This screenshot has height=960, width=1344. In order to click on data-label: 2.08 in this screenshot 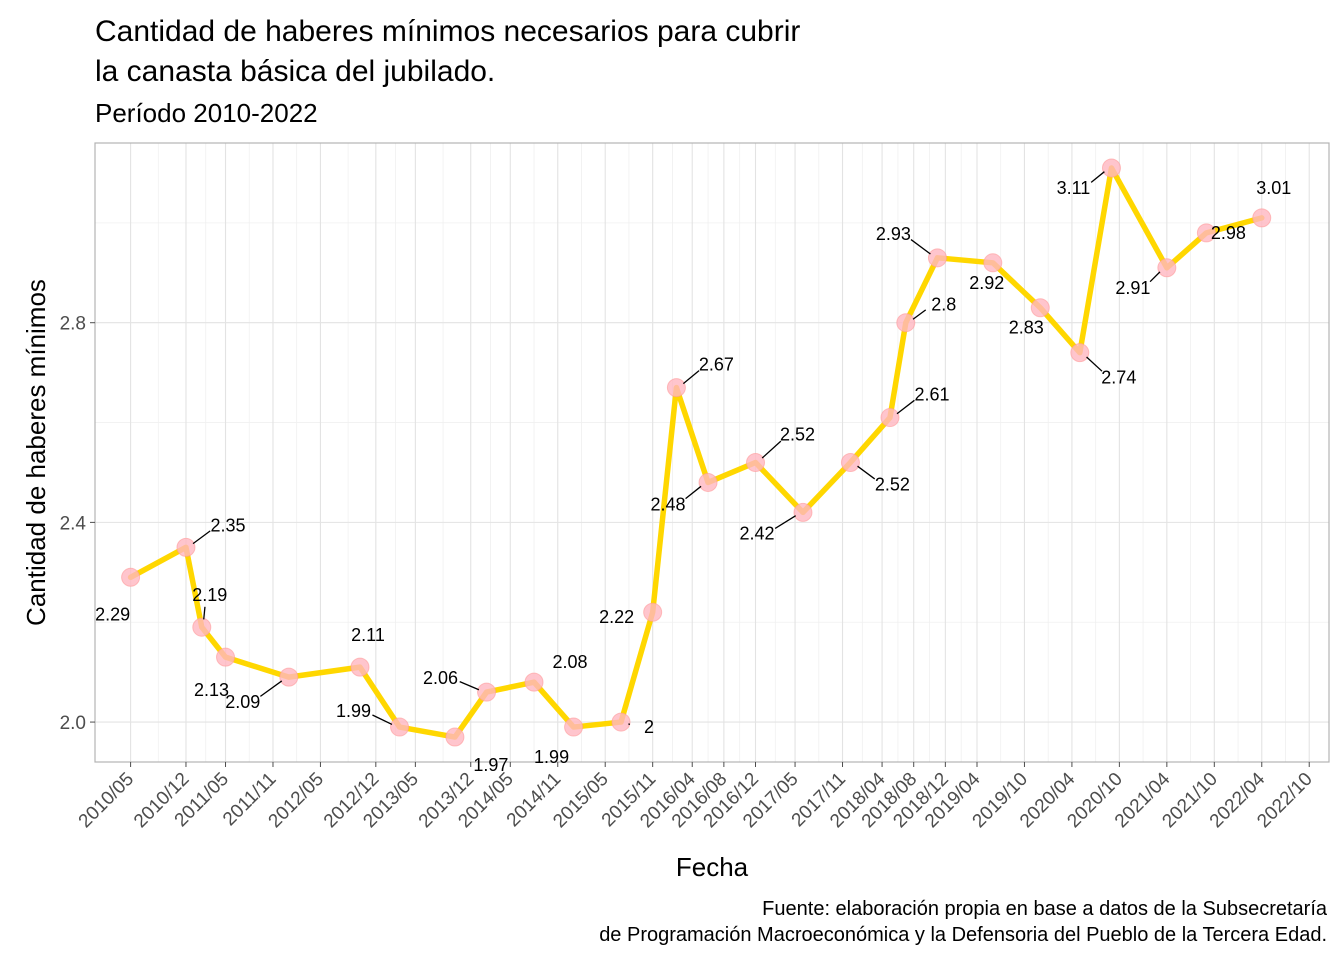, I will do `click(569, 662)`.